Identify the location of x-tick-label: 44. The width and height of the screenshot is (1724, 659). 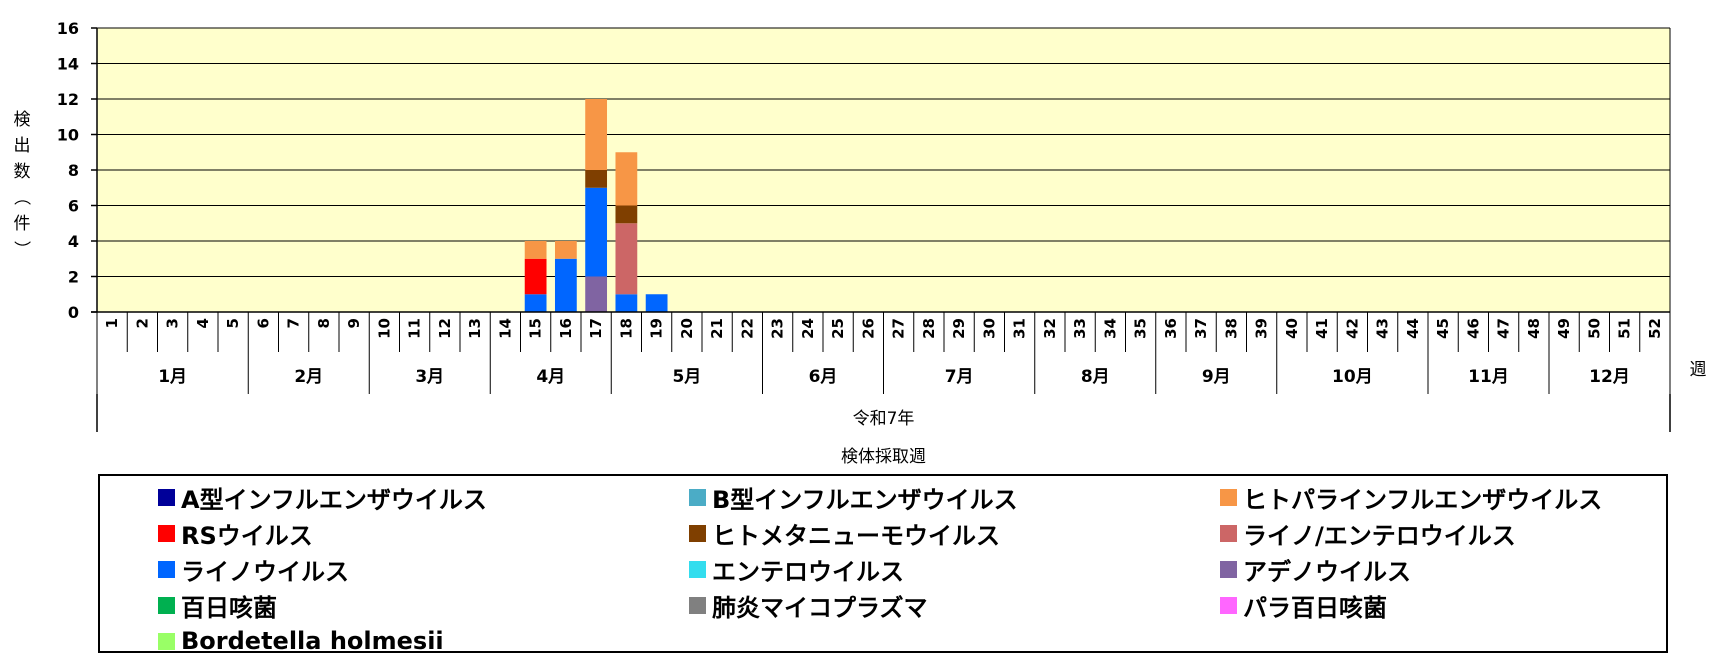
(1413, 328).